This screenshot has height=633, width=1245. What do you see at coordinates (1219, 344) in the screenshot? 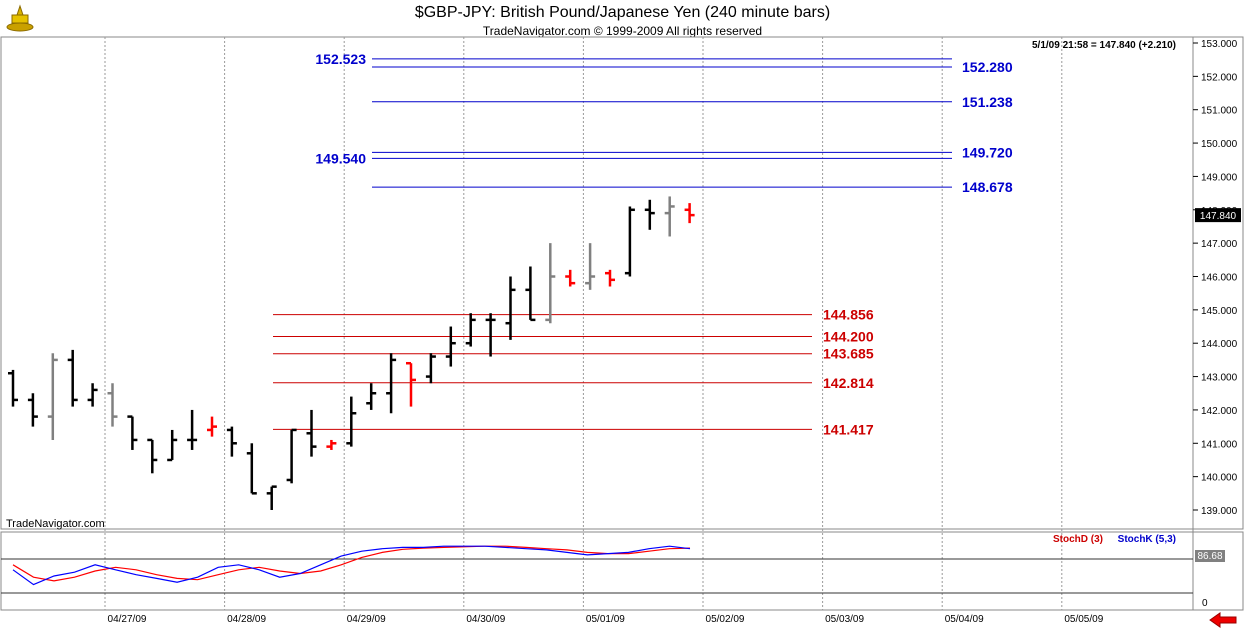
I see `price-tick-label: 144.000` at bounding box center [1219, 344].